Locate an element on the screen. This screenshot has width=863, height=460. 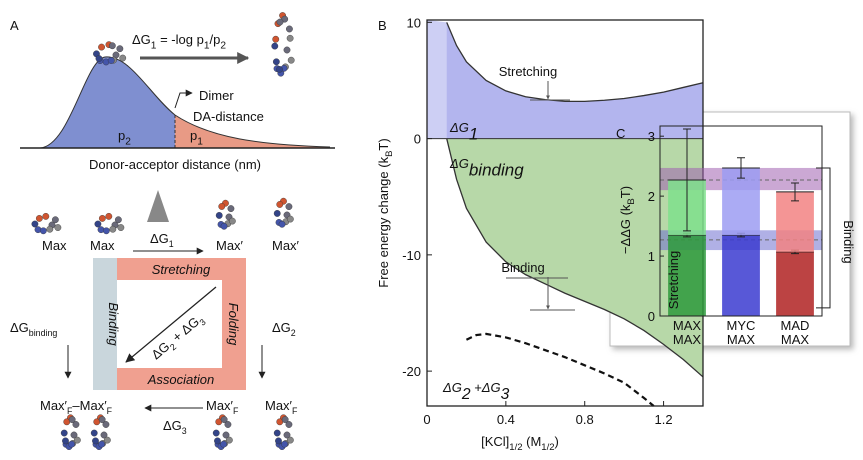
text-segment: 2 is located at coordinates (223, 46).